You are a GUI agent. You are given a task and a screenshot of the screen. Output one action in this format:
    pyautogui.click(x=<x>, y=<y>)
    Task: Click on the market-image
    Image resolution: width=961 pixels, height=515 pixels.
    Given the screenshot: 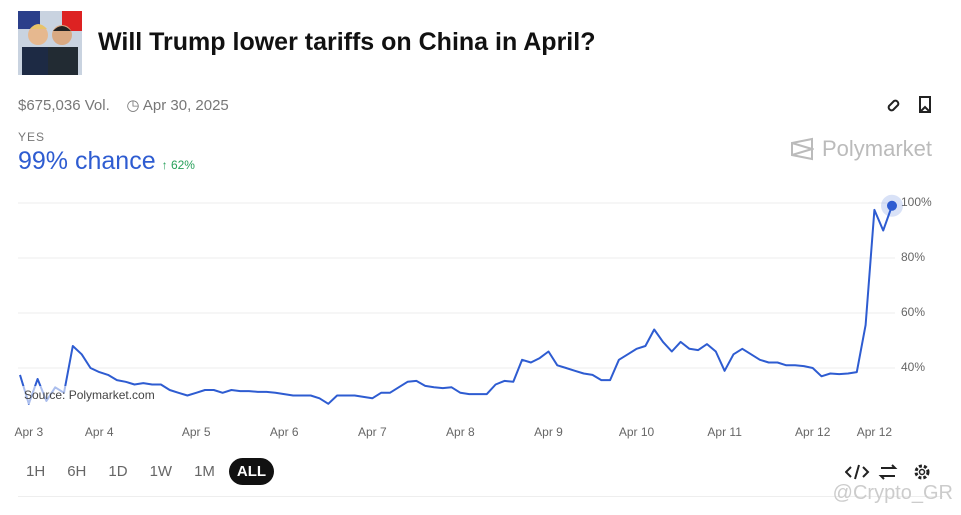 What is the action you would take?
    pyautogui.click(x=50, y=43)
    